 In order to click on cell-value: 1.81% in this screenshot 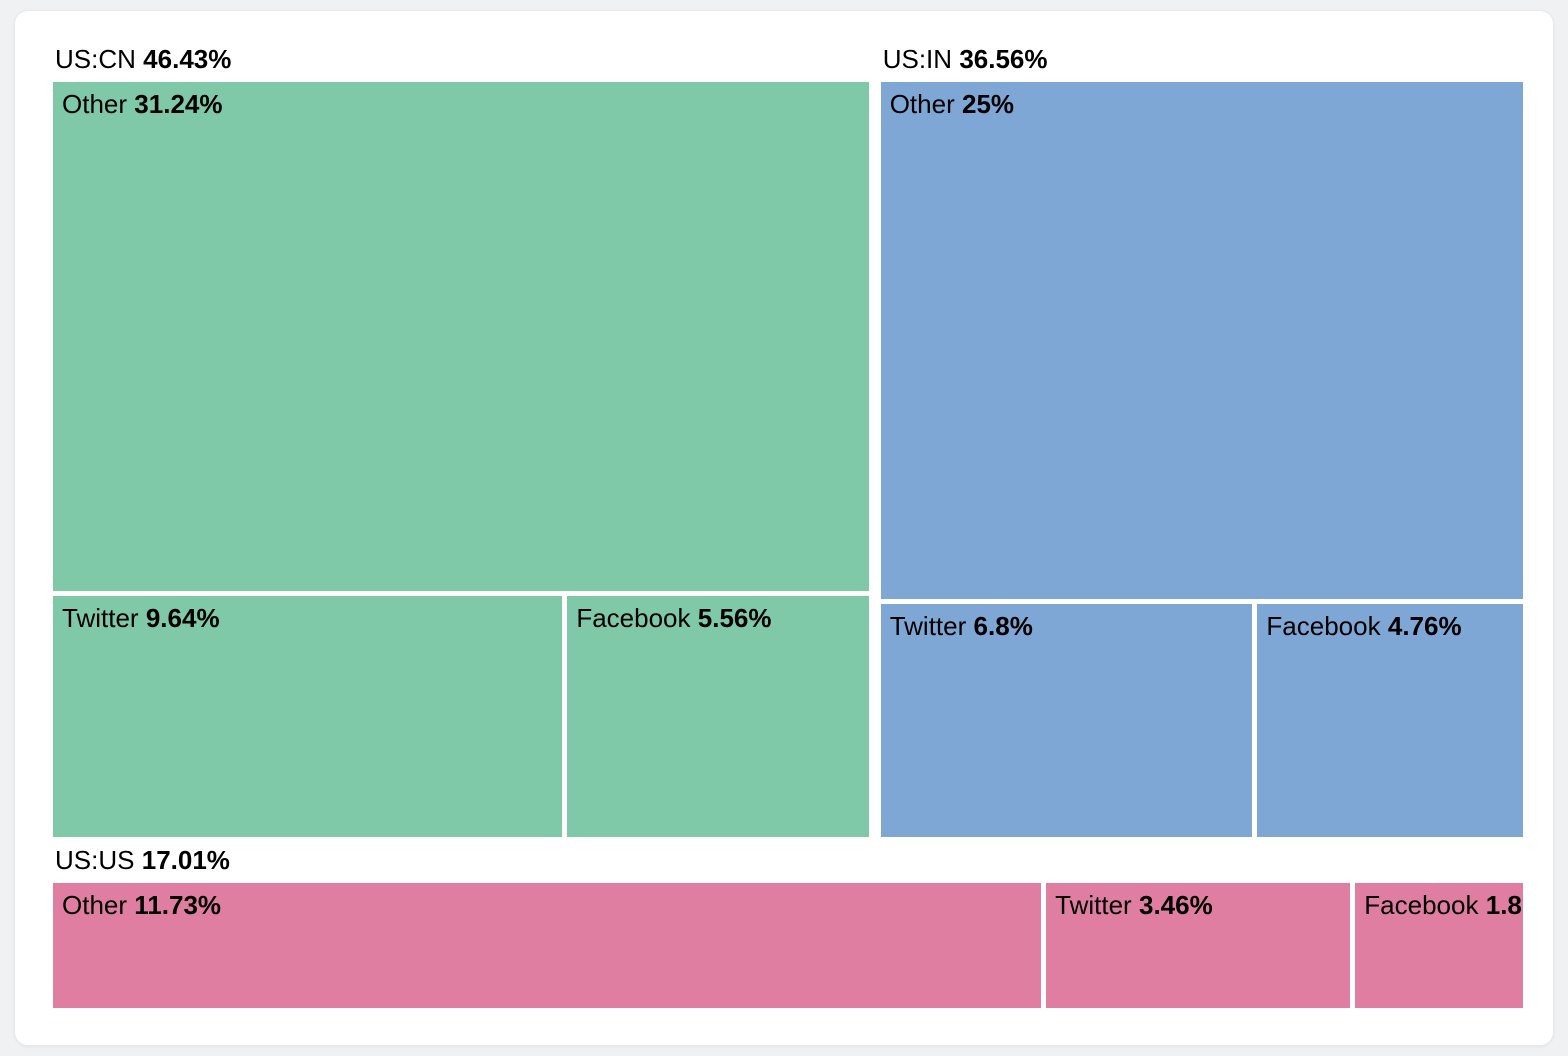, I will do `click(1504, 905)`.